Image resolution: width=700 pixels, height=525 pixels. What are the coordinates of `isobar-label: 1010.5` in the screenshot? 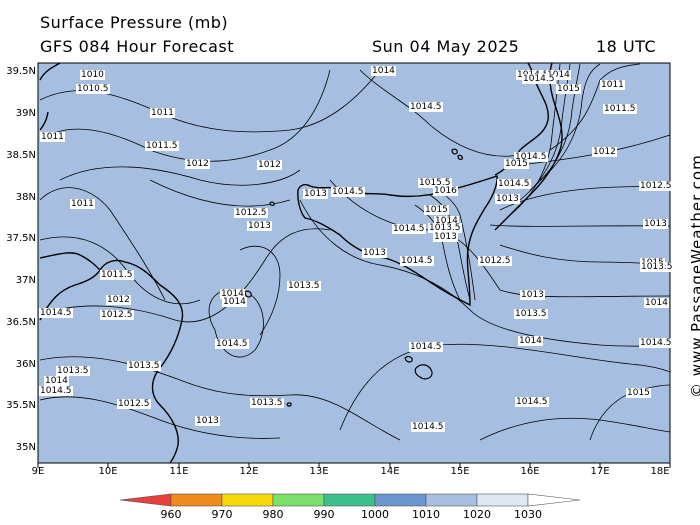 It's located at (93, 89).